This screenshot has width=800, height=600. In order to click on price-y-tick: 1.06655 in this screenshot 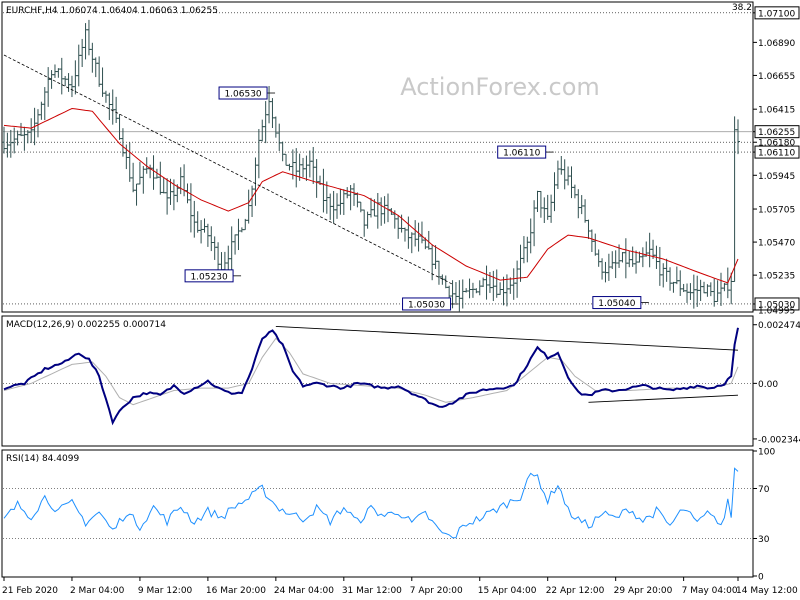, I will do `click(774, 77)`.